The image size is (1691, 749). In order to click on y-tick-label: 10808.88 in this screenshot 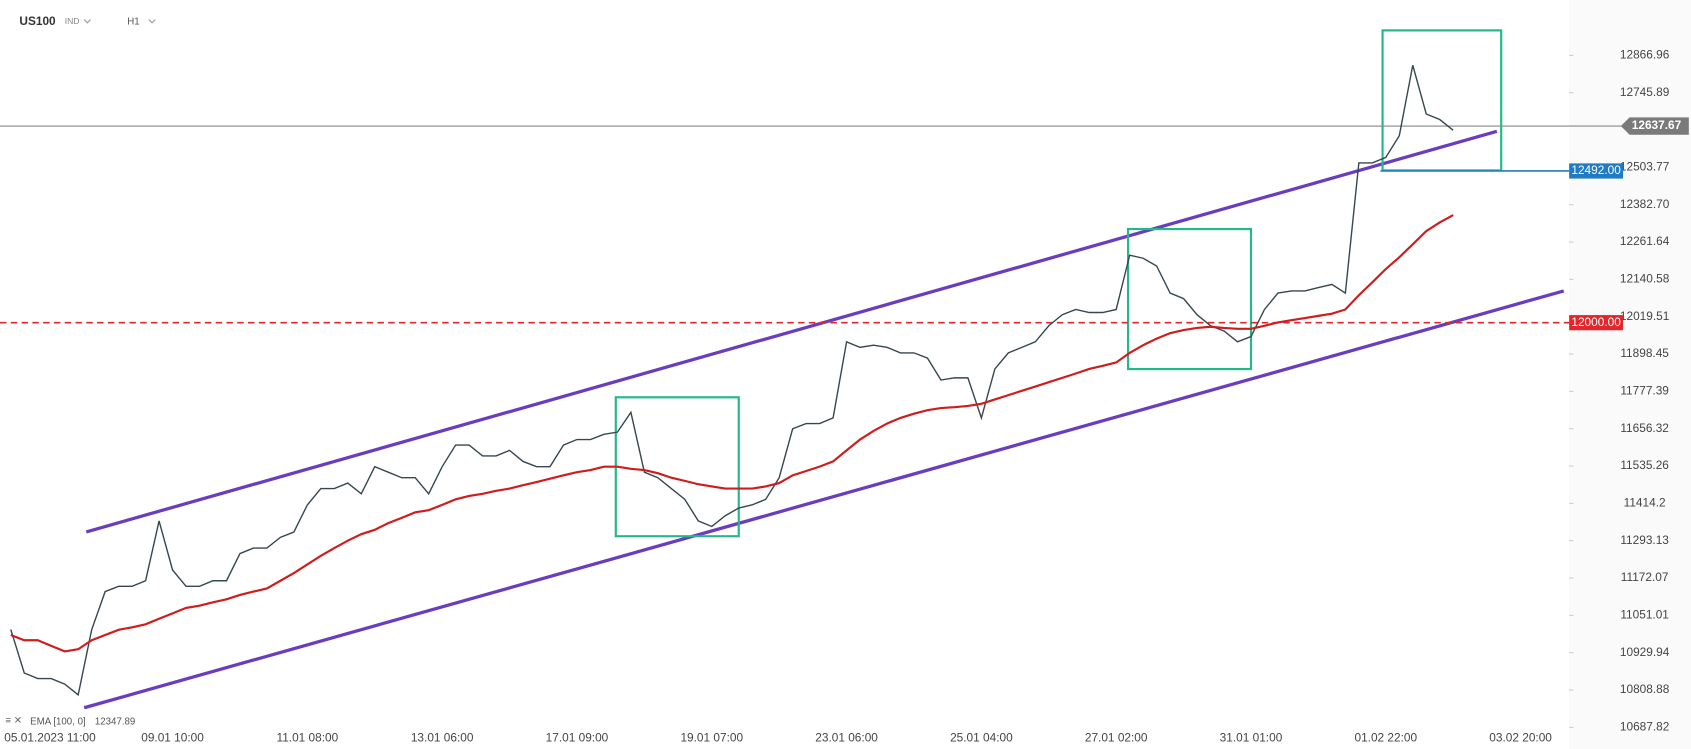, I will do `click(1645, 689)`.